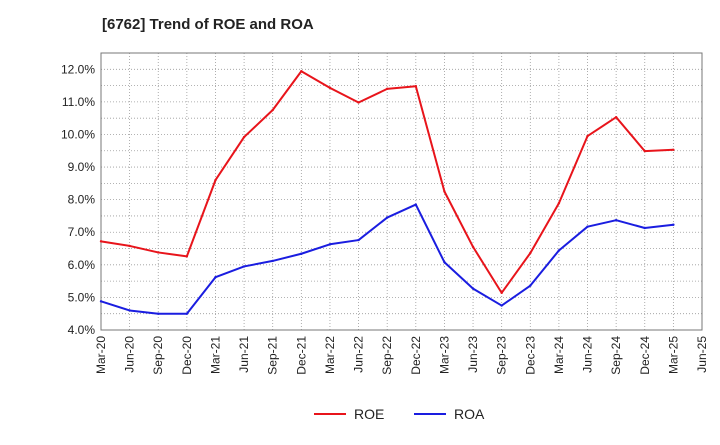  Describe the element at coordinates (82, 200) in the screenshot. I see `y-tick-label: 8.0%` at that location.